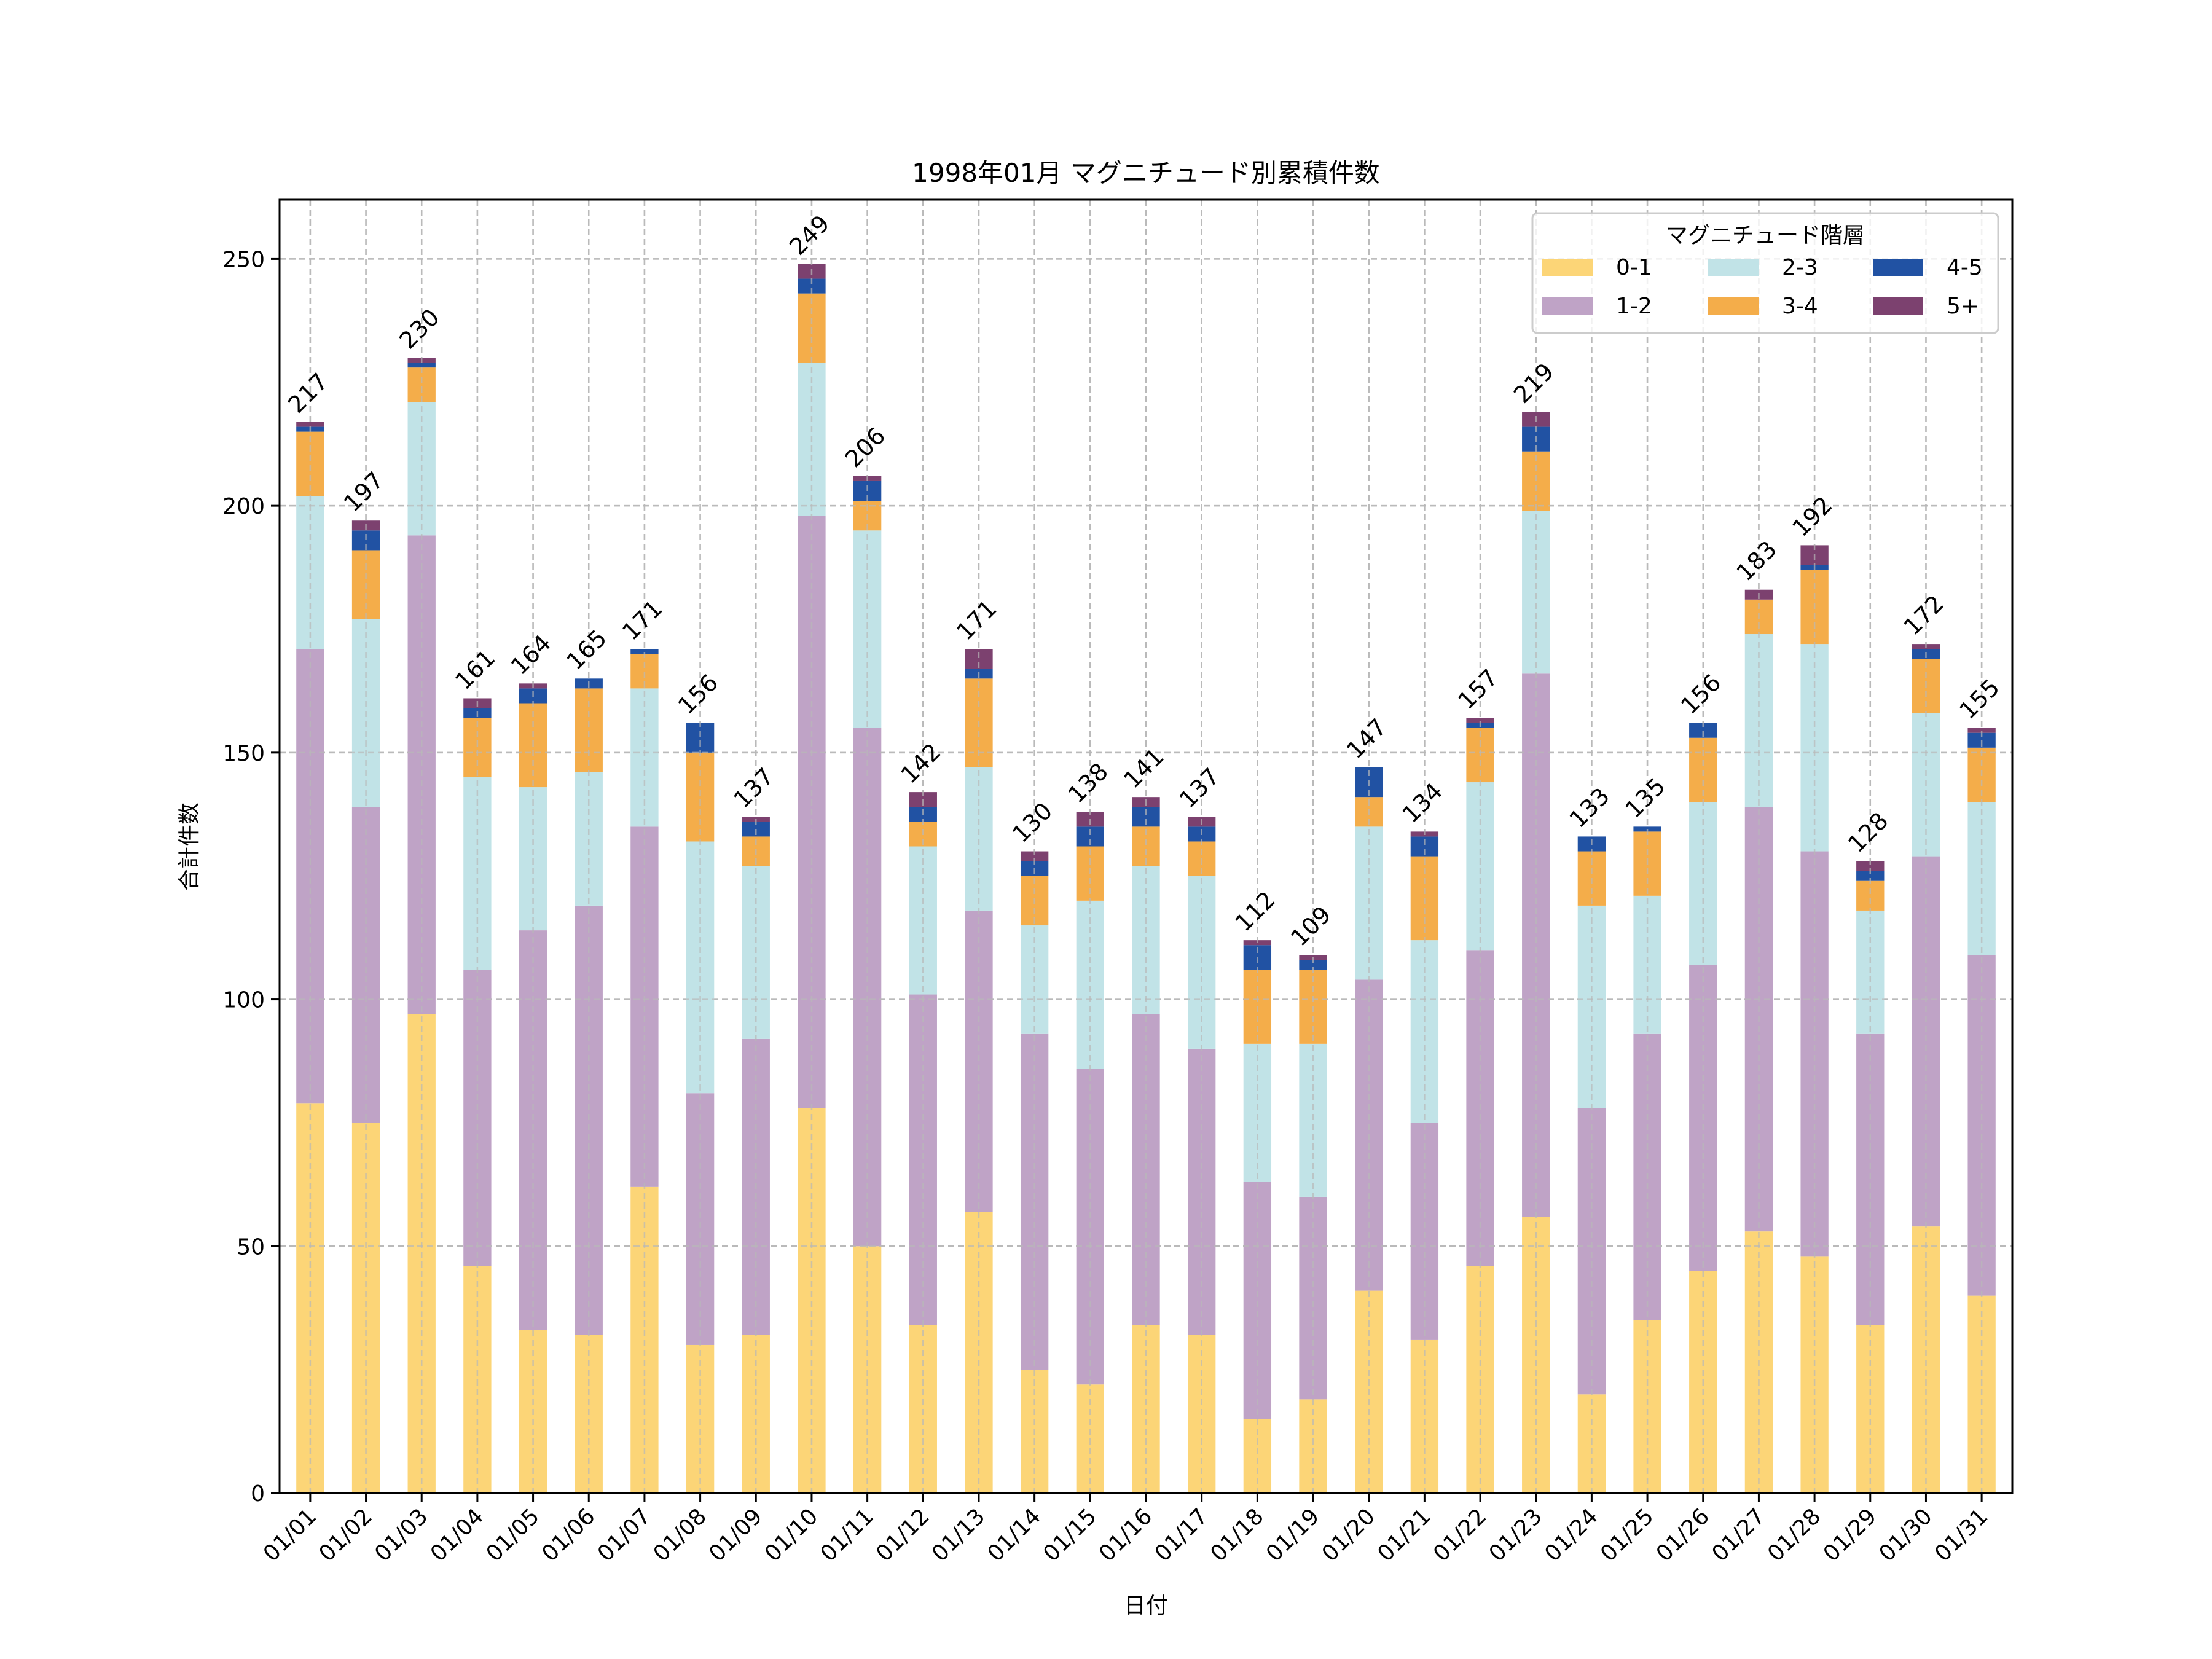  I want to click on legend-label: 4-5, so click(1965, 267).